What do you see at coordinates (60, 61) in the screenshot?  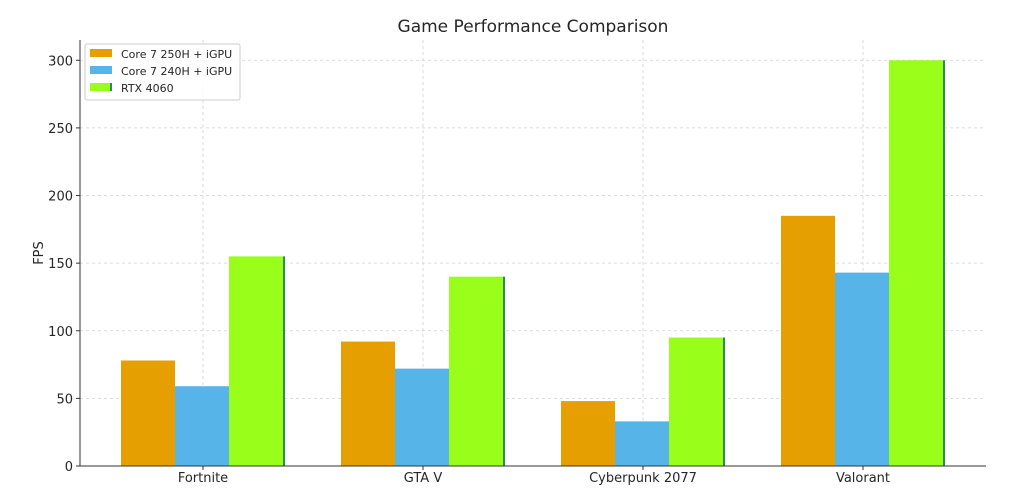 I see `y-tick-label: 300` at bounding box center [60, 61].